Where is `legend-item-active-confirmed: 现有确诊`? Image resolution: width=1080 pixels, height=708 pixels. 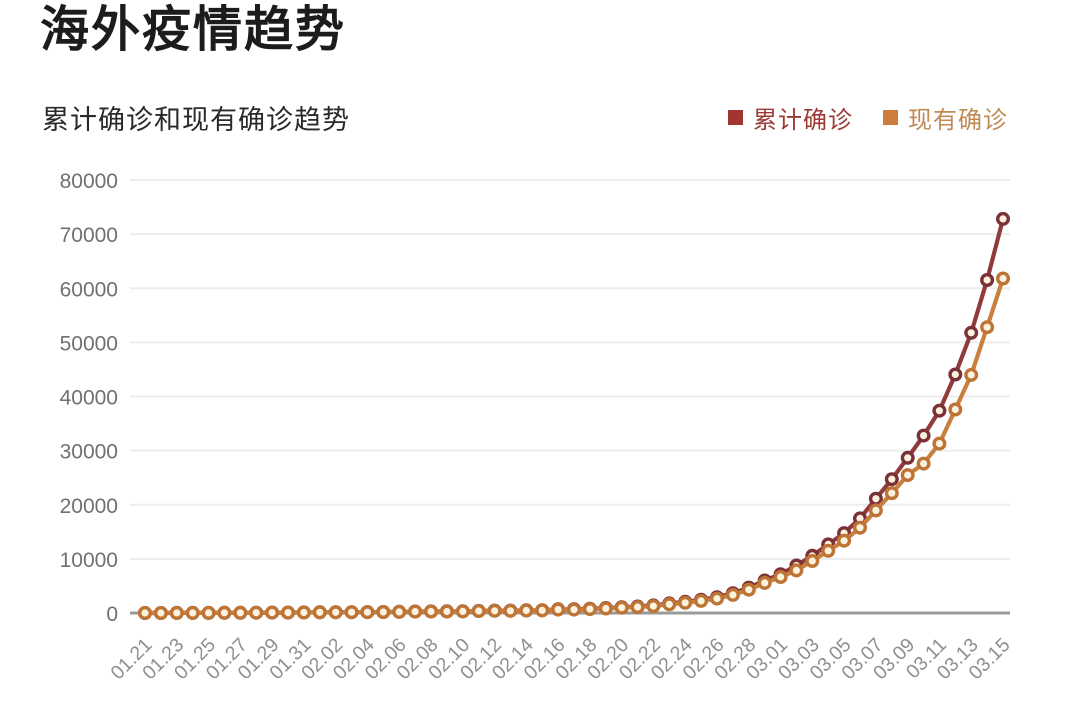
legend-item-active-confirmed: 现有确诊 is located at coordinates (945, 117).